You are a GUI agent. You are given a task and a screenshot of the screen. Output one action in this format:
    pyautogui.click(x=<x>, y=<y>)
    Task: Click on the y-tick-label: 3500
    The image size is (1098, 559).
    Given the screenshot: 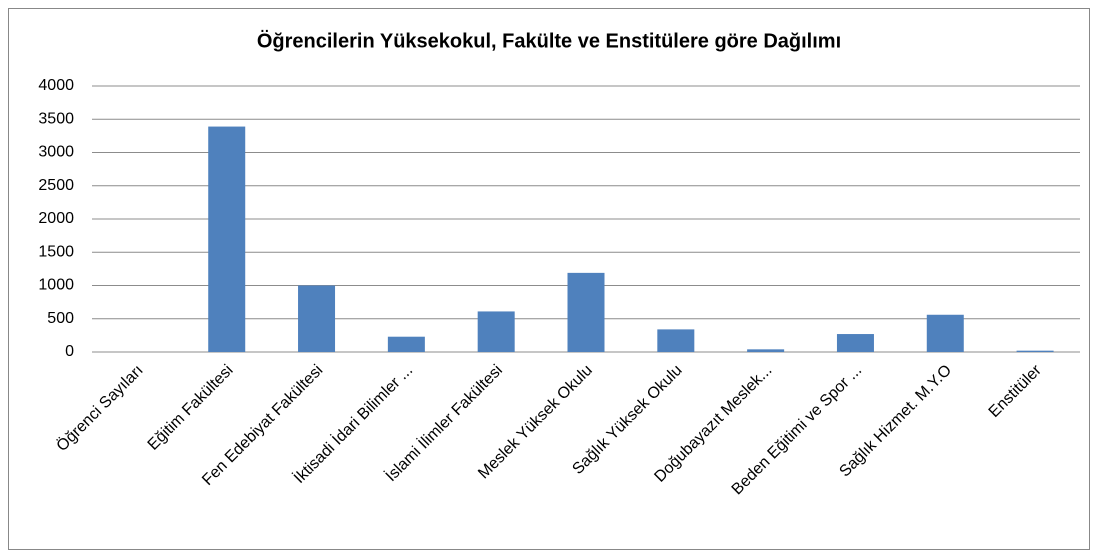 What is the action you would take?
    pyautogui.click(x=56, y=118)
    